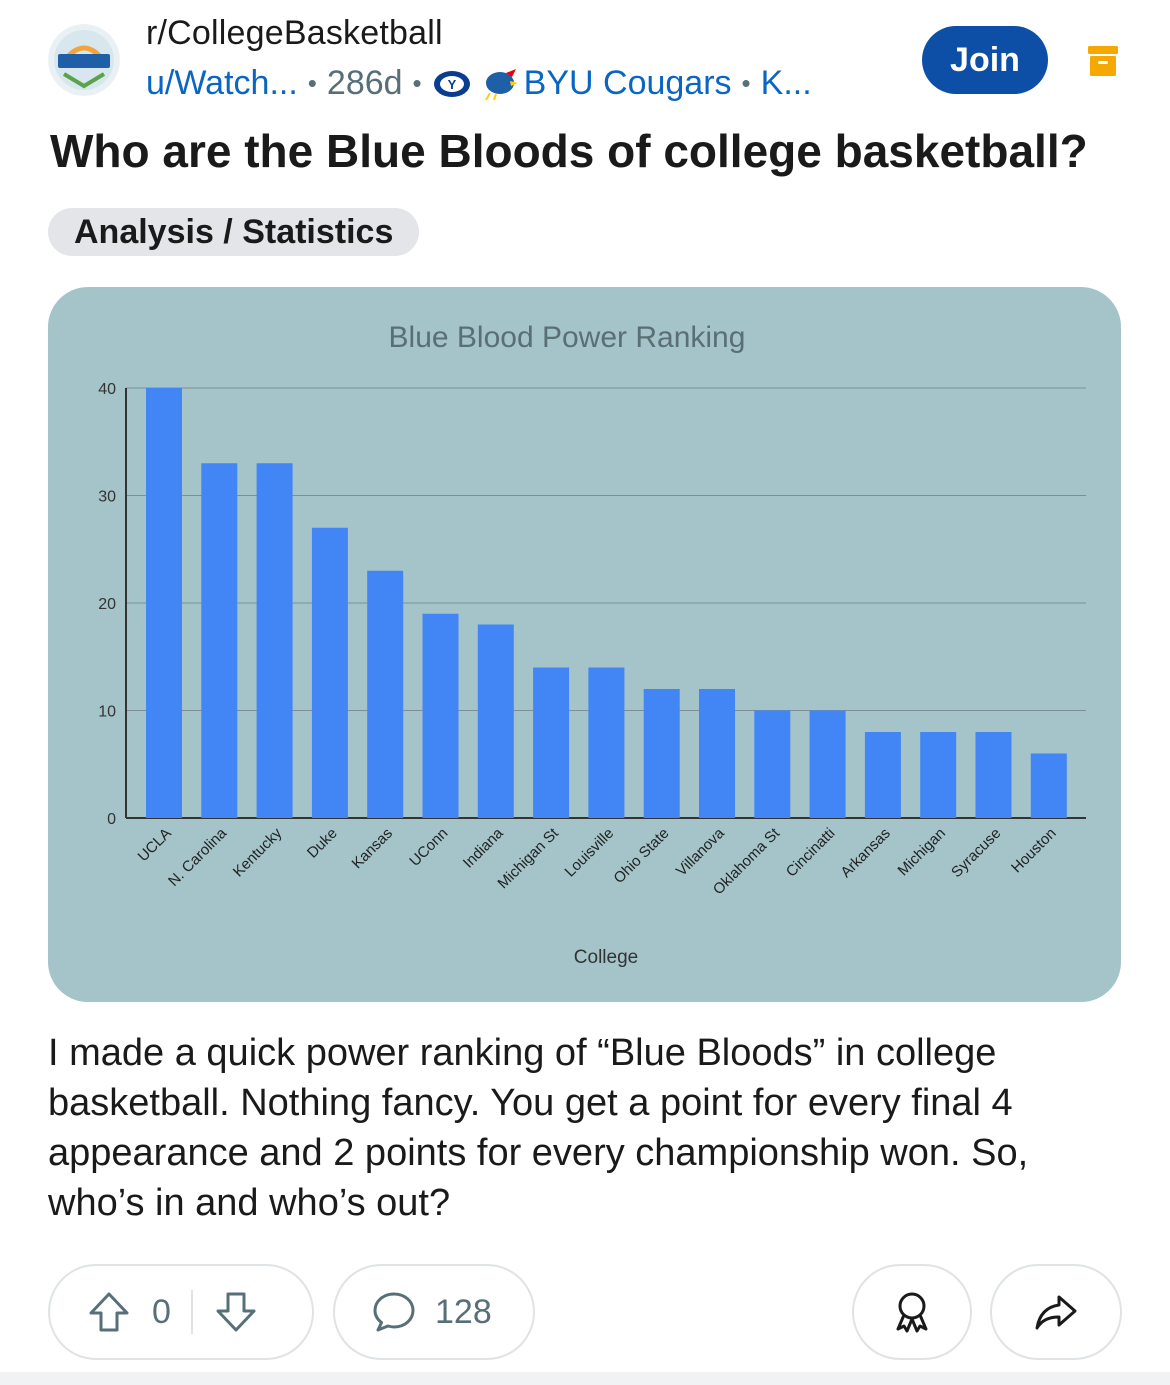 This screenshot has height=1385, width=1170. Describe the element at coordinates (585, 1312) in the screenshot. I see `post-actions: 0 128` at that location.